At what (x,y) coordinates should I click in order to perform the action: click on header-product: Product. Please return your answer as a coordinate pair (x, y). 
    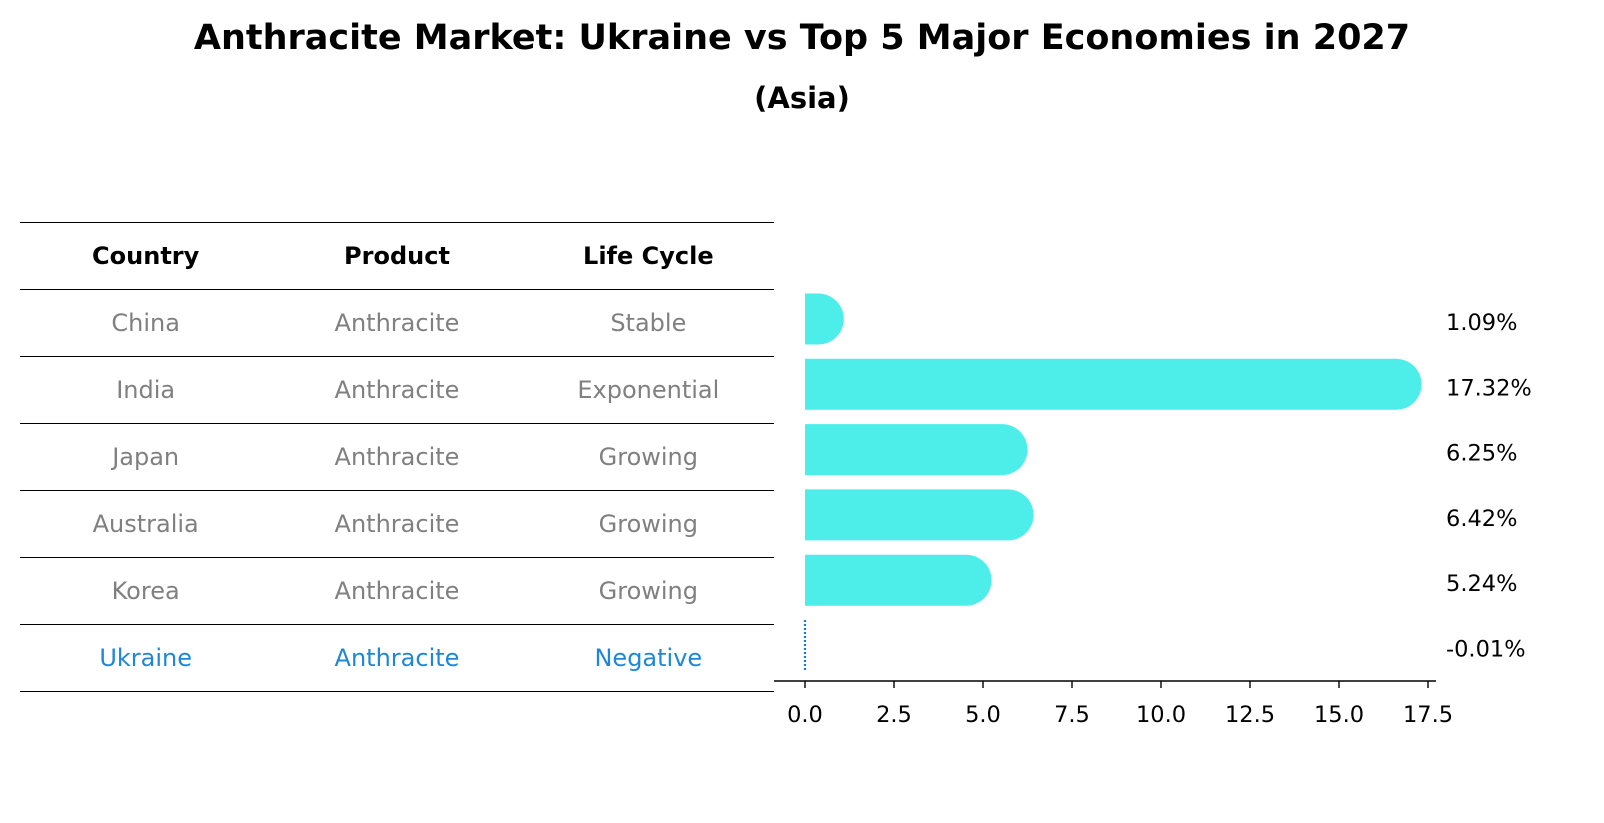
    Looking at the image, I should click on (397, 256).